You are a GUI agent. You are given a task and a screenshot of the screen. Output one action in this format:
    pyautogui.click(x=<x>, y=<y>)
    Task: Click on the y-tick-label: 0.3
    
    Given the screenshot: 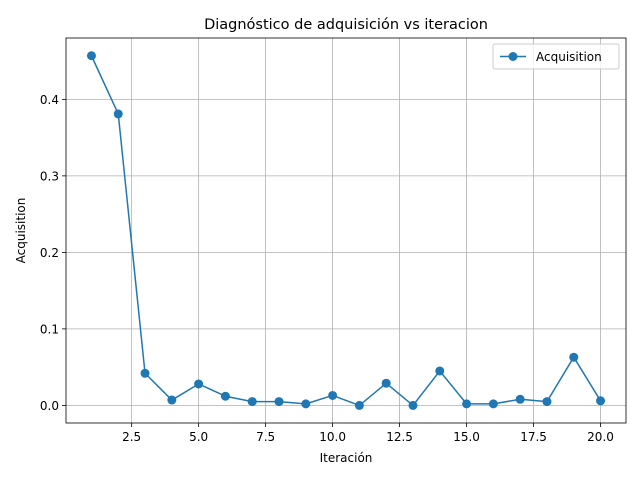 What is the action you would take?
    pyautogui.click(x=49, y=176)
    